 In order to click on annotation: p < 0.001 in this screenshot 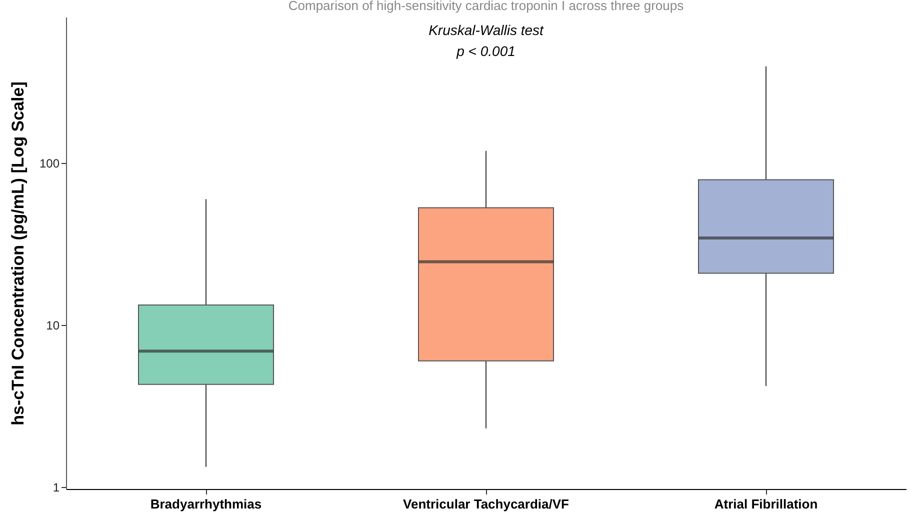, I will do `click(486, 51)`.